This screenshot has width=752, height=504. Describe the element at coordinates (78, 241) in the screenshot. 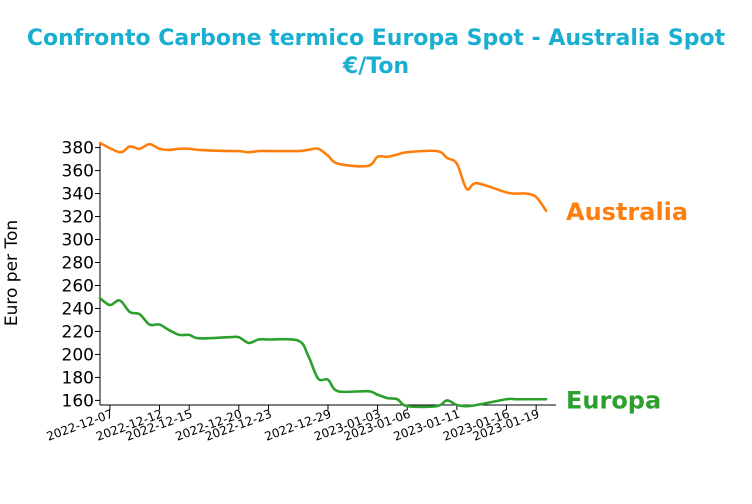

I see `y-tick-label: 300` at that location.